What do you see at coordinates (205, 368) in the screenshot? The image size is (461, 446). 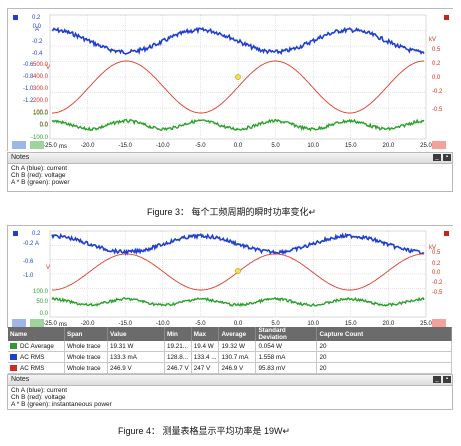 I see `table-cell: 247 V` at bounding box center [205, 368].